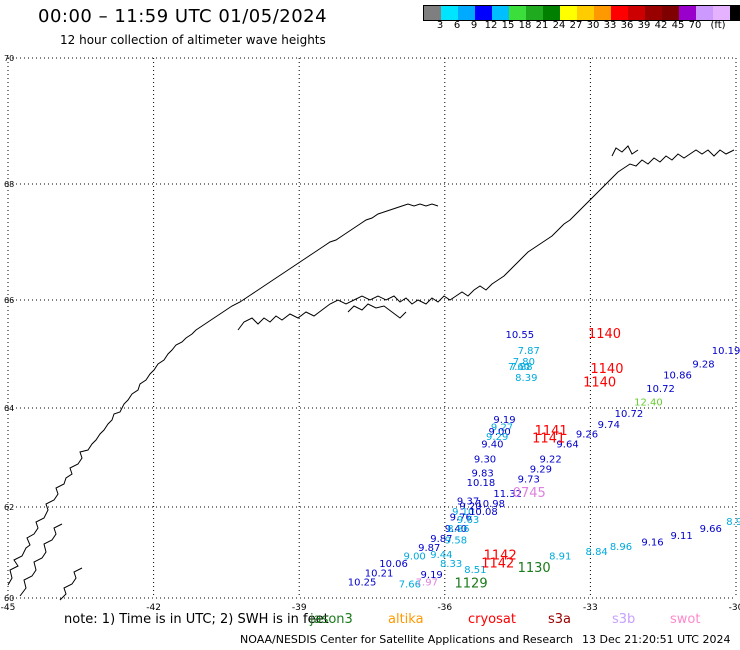 The image size is (740, 650). What do you see at coordinates (597, 552) in the screenshot?
I see `wave-height-label: 8.84` at bounding box center [597, 552].